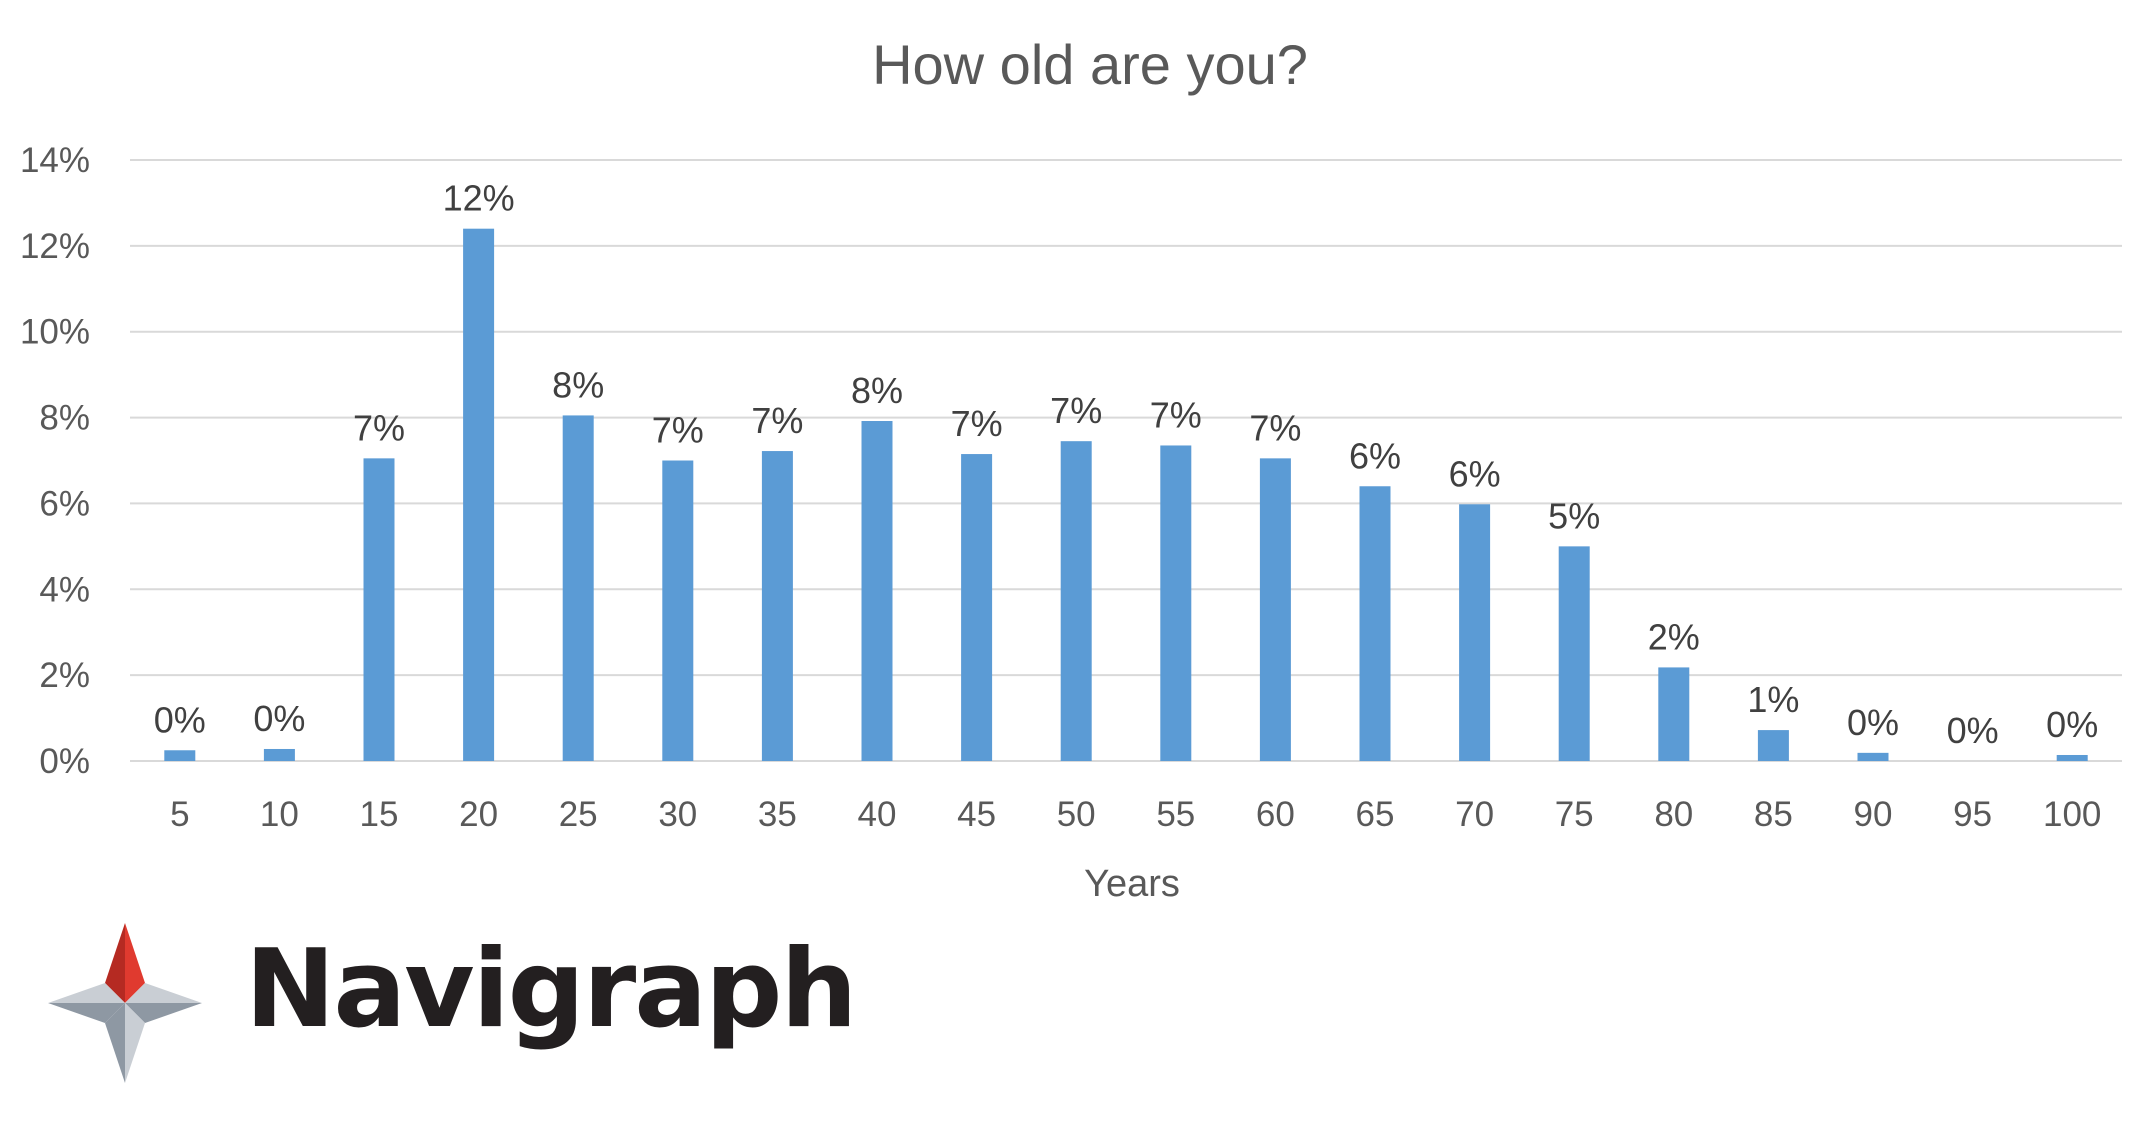 Image resolution: width=2139 pixels, height=1128 pixels. What do you see at coordinates (478, 814) in the screenshot?
I see `x-tick-label: 20` at bounding box center [478, 814].